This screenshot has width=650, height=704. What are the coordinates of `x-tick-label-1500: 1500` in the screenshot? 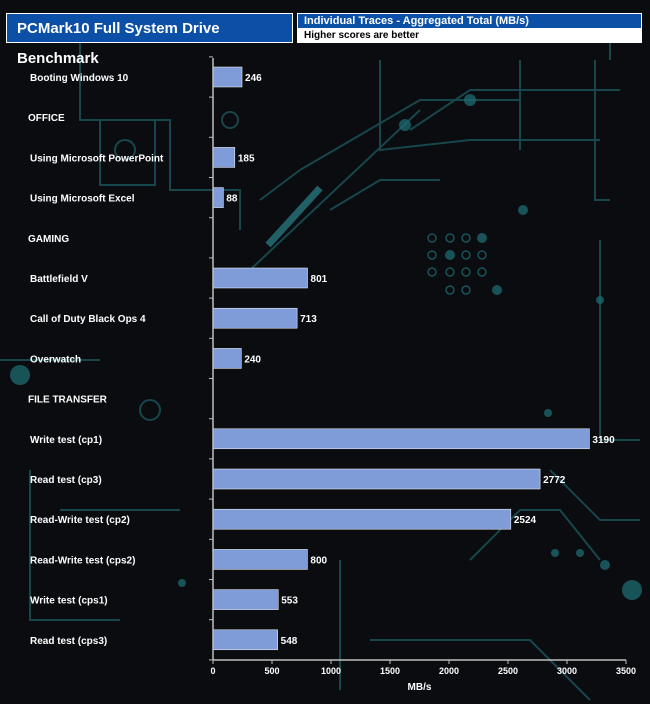 It's located at (390, 671).